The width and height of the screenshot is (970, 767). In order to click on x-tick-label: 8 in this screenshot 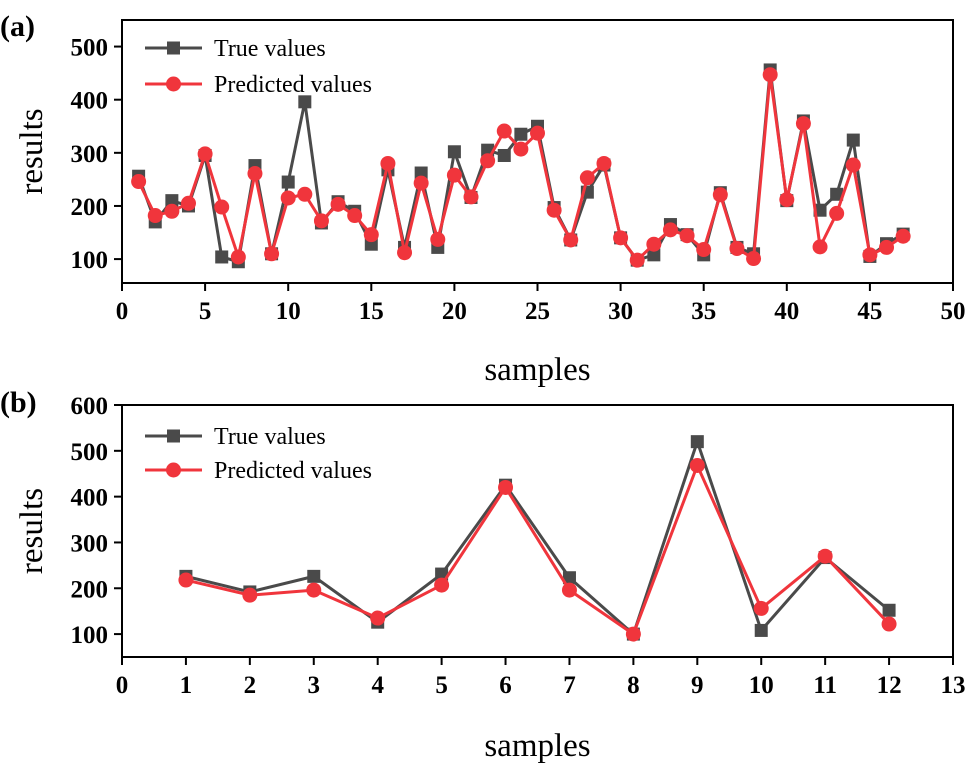, I will do `click(633, 685)`.